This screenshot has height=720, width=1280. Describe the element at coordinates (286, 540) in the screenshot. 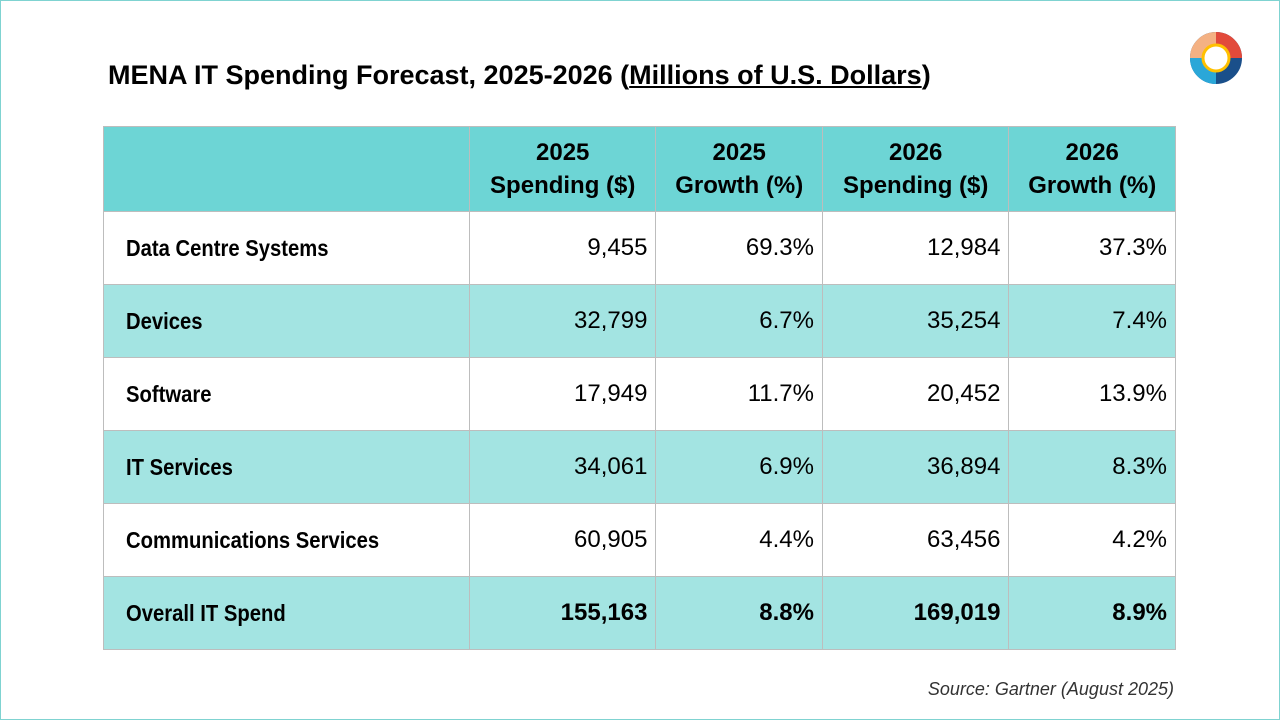

I see `row-label: Communications Services` at that location.